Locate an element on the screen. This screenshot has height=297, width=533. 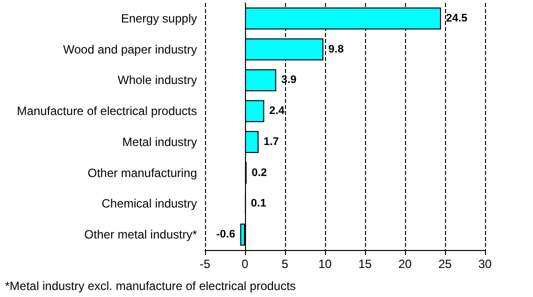
x-tick-label: 30 is located at coordinates (485, 264).